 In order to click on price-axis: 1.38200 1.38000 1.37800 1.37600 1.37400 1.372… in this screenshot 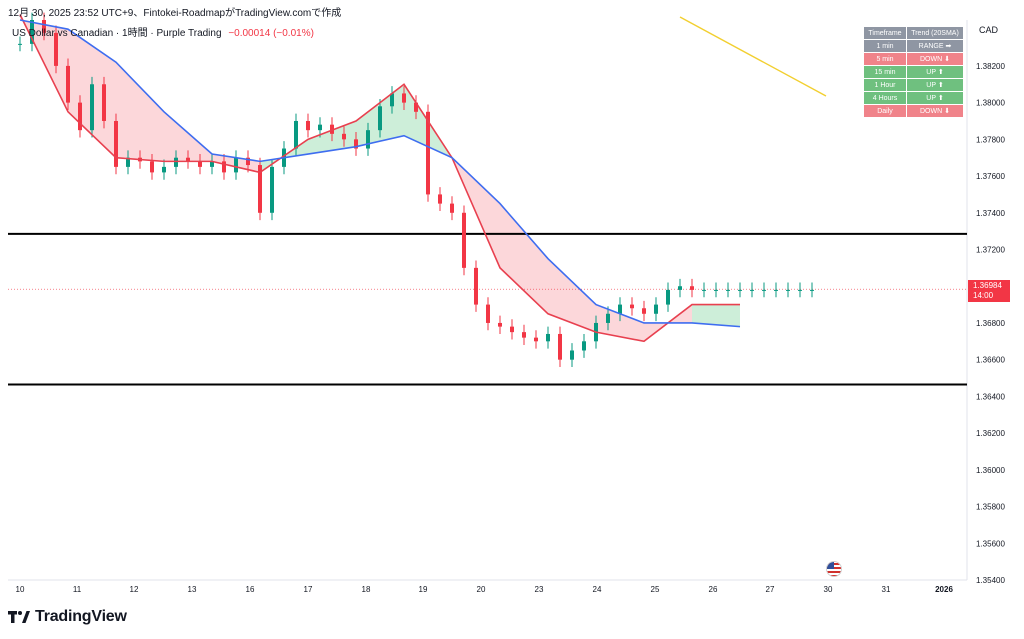, I will do `click(990, 323)`.